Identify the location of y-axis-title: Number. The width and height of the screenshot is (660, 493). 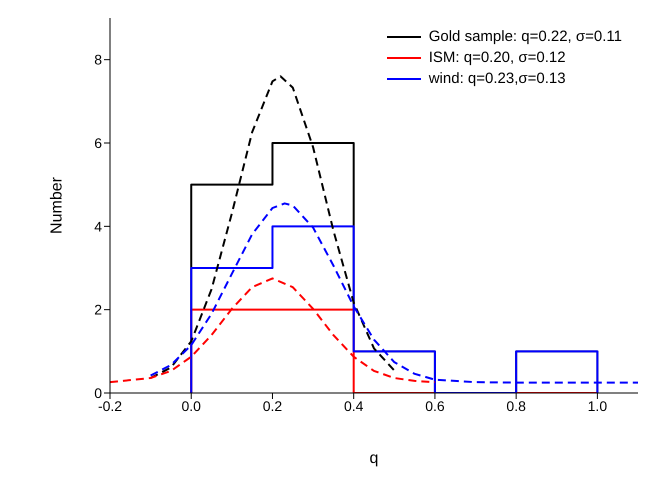
(57, 205).